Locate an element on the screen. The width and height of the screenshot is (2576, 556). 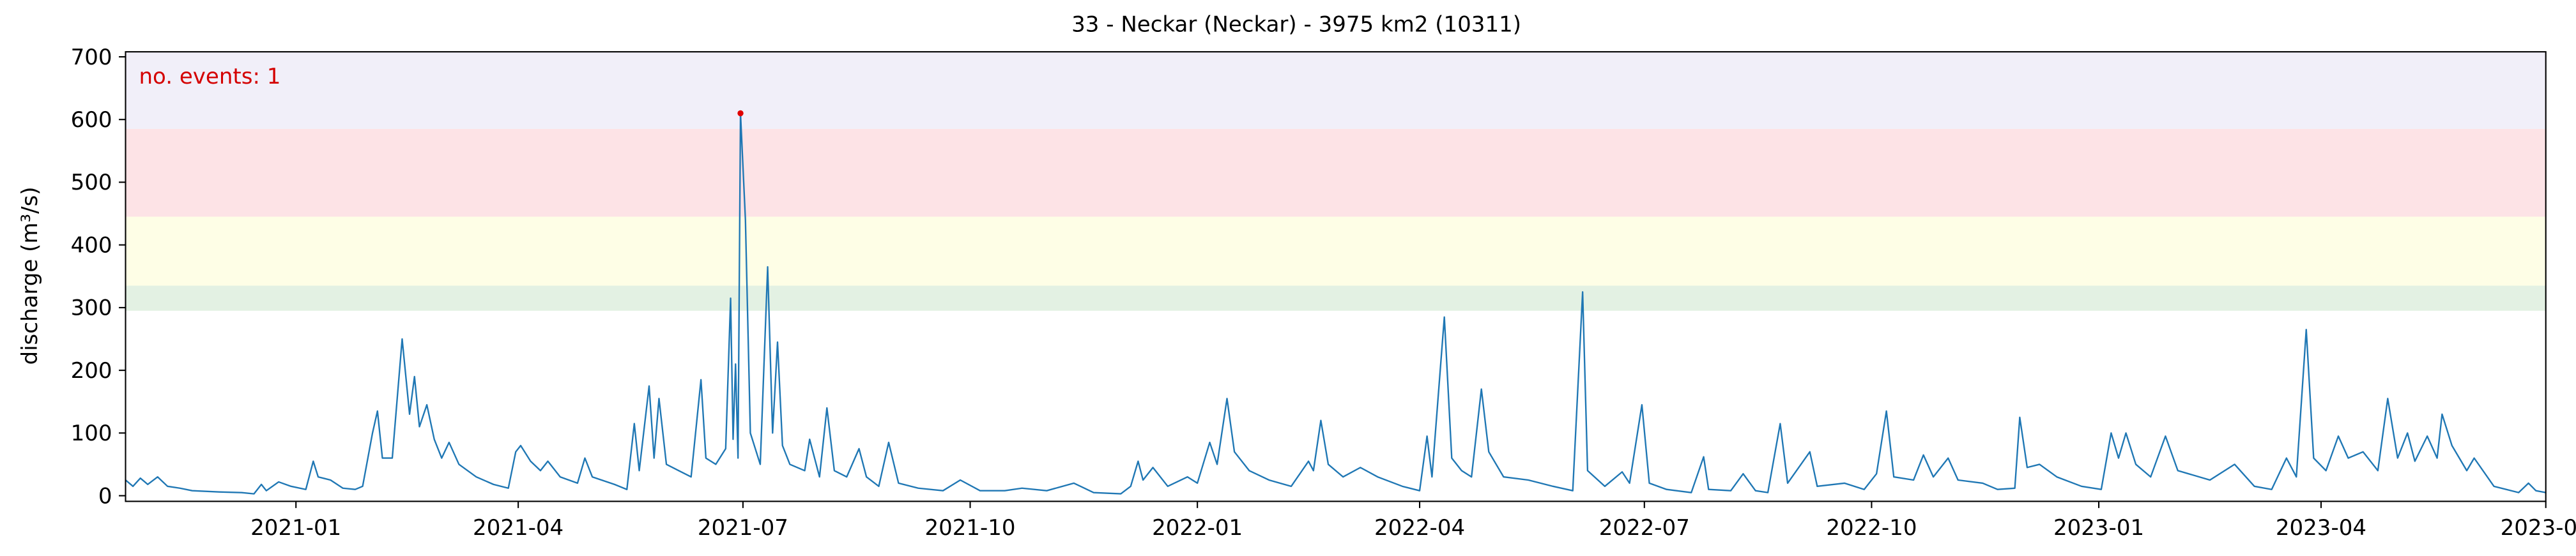
y-tick-label: 500 is located at coordinates (91, 183).